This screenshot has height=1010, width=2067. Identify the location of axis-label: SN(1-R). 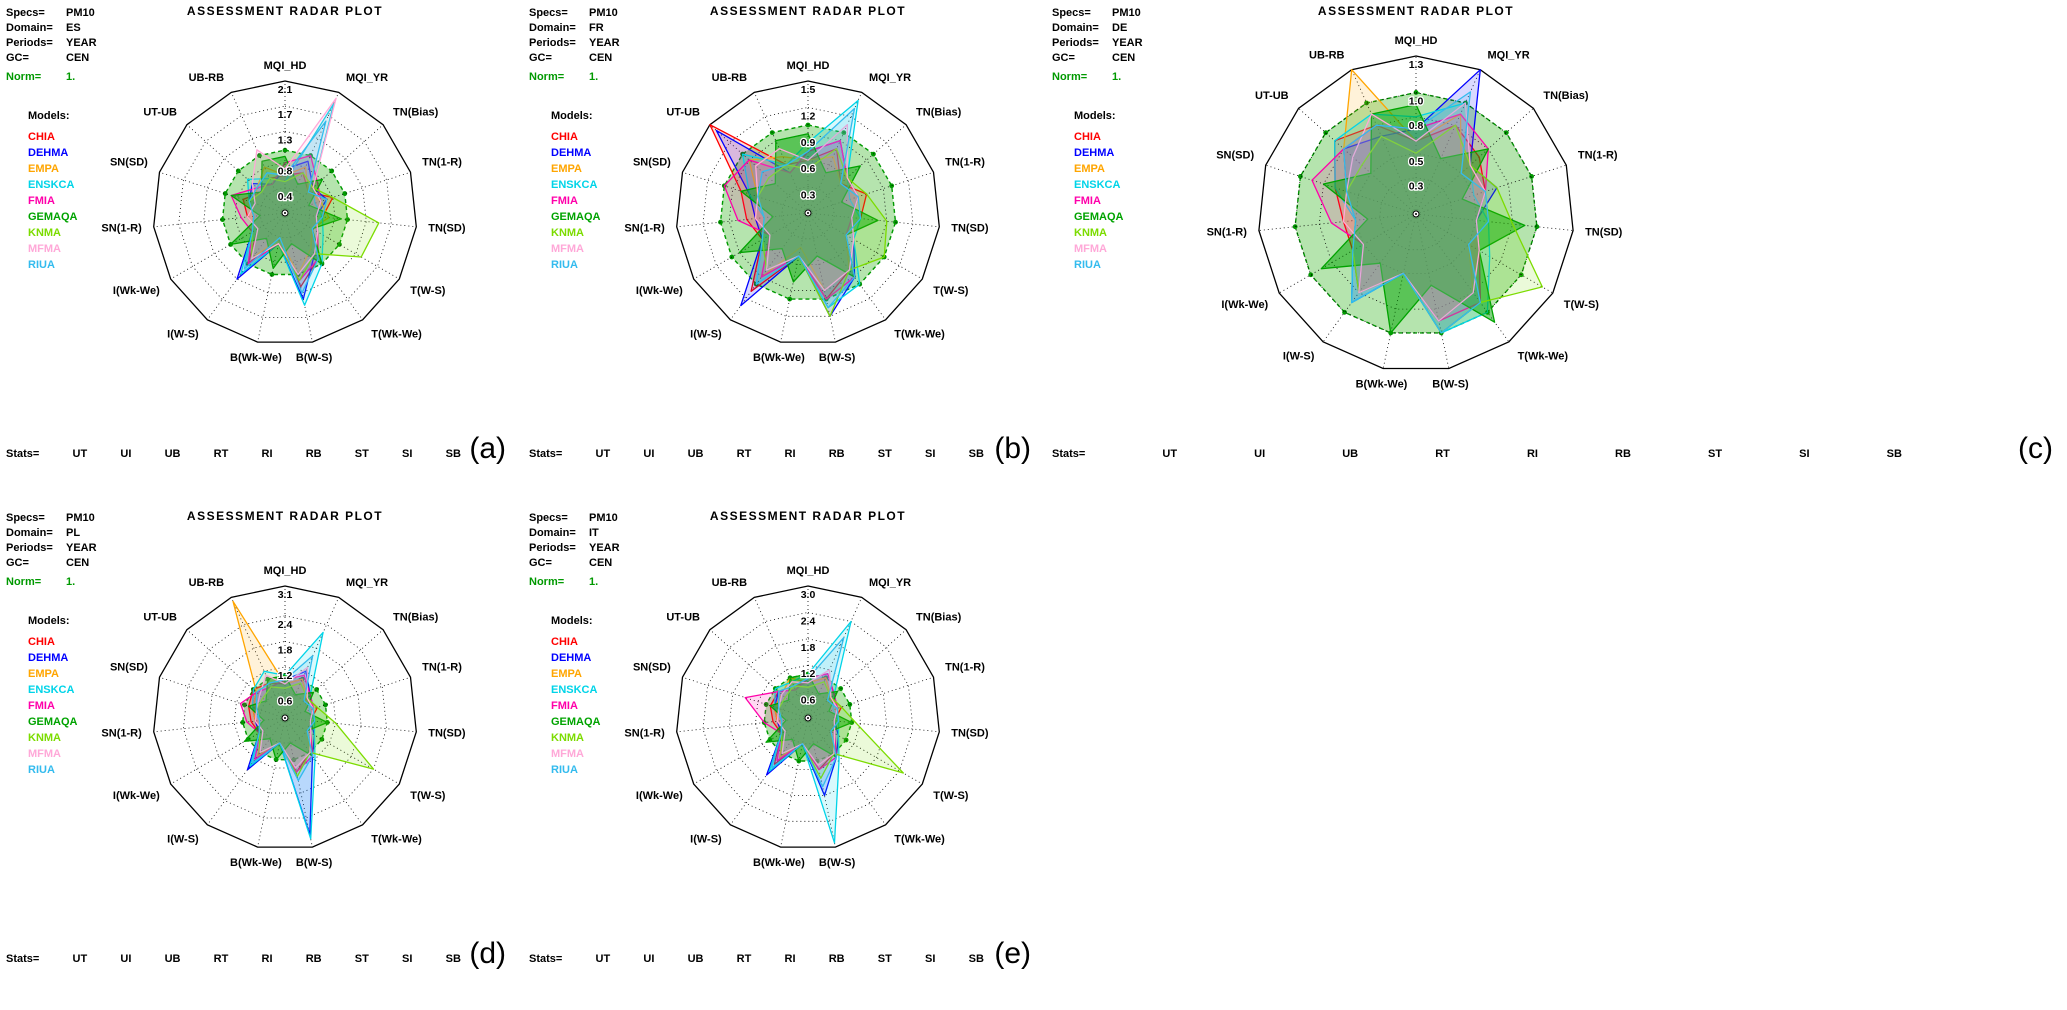
(644, 229).